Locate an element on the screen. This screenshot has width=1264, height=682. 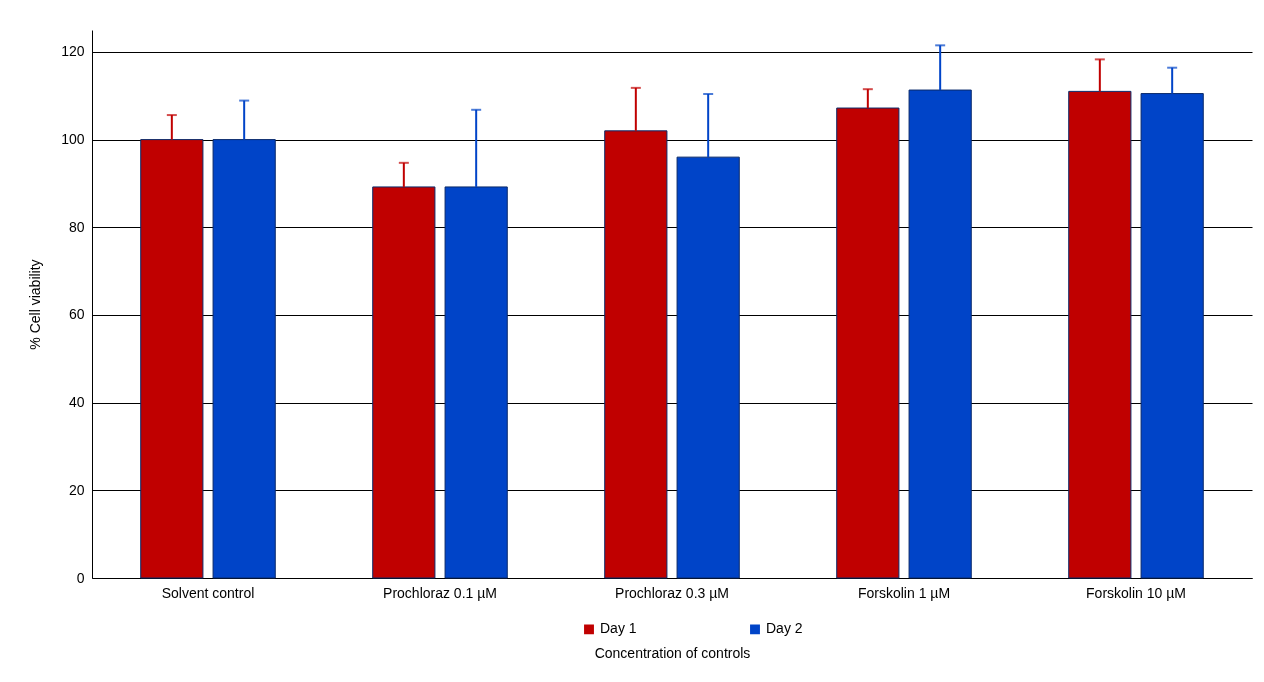
y-tick-label: 0 is located at coordinates (80, 577).